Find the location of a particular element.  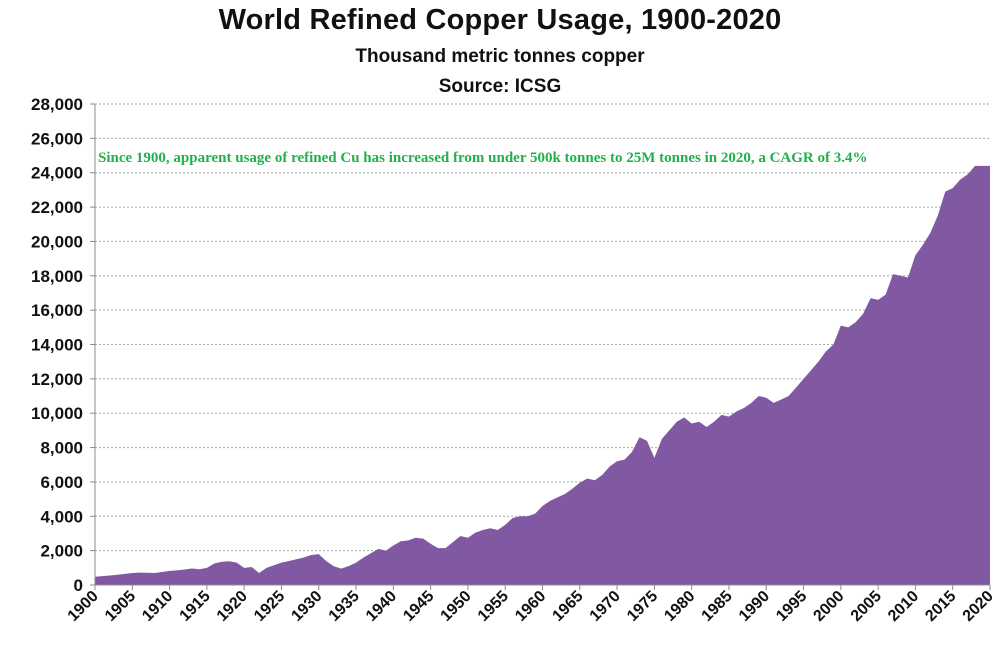

y-tick-label: 20,000 is located at coordinates (57, 241).